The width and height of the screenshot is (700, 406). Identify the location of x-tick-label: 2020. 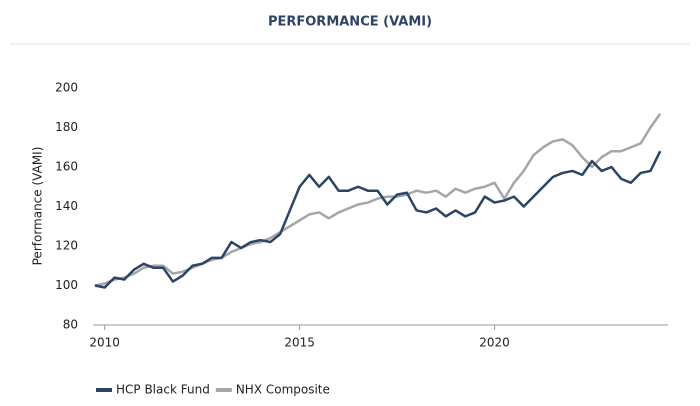
(494, 343).